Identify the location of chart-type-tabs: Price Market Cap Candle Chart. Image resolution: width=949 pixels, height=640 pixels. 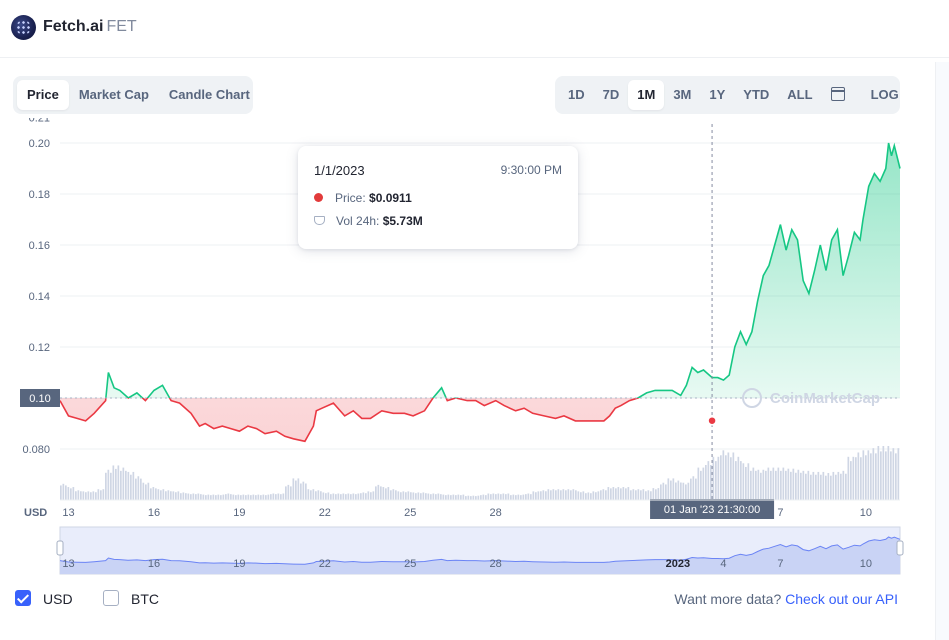
(133, 95).